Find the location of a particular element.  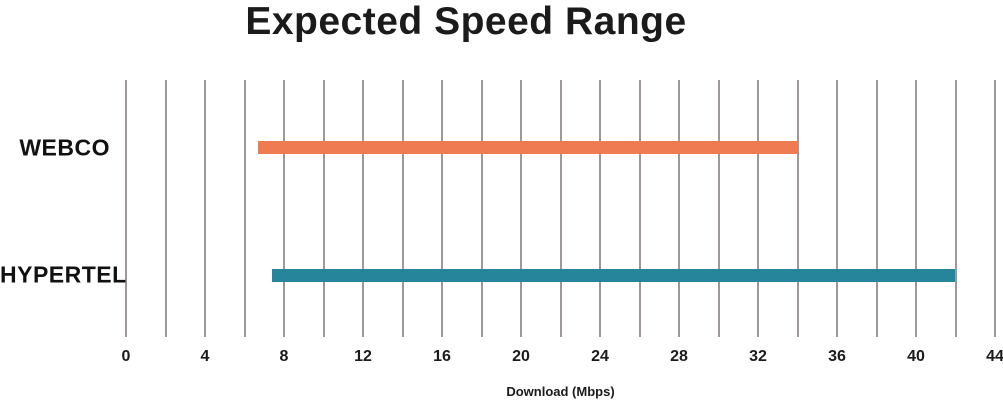

x-tick-label: 4 is located at coordinates (205, 356).